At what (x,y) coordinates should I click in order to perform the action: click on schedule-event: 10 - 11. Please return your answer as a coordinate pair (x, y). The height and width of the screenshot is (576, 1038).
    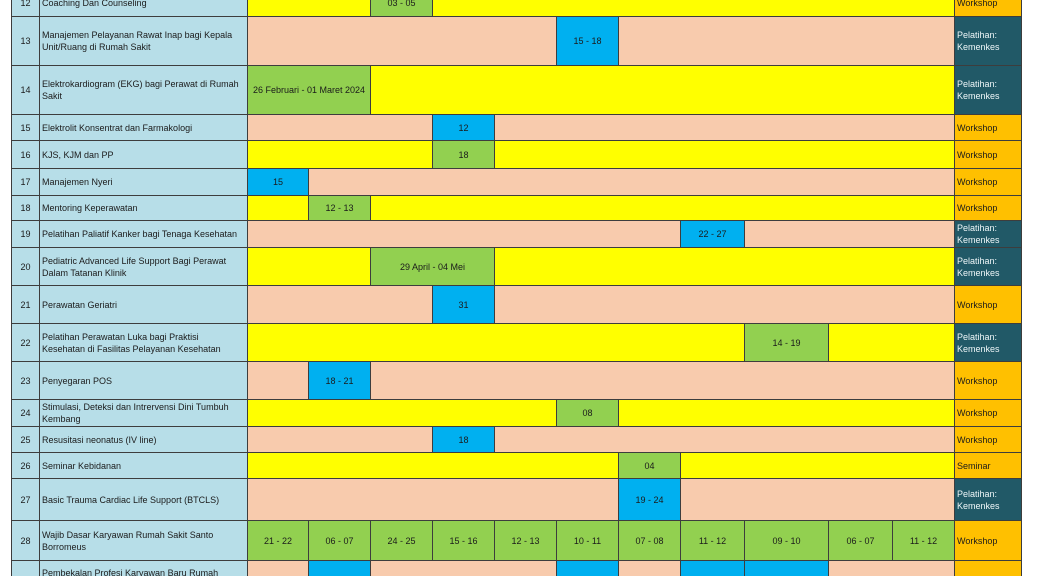
    Looking at the image, I should click on (587, 541).